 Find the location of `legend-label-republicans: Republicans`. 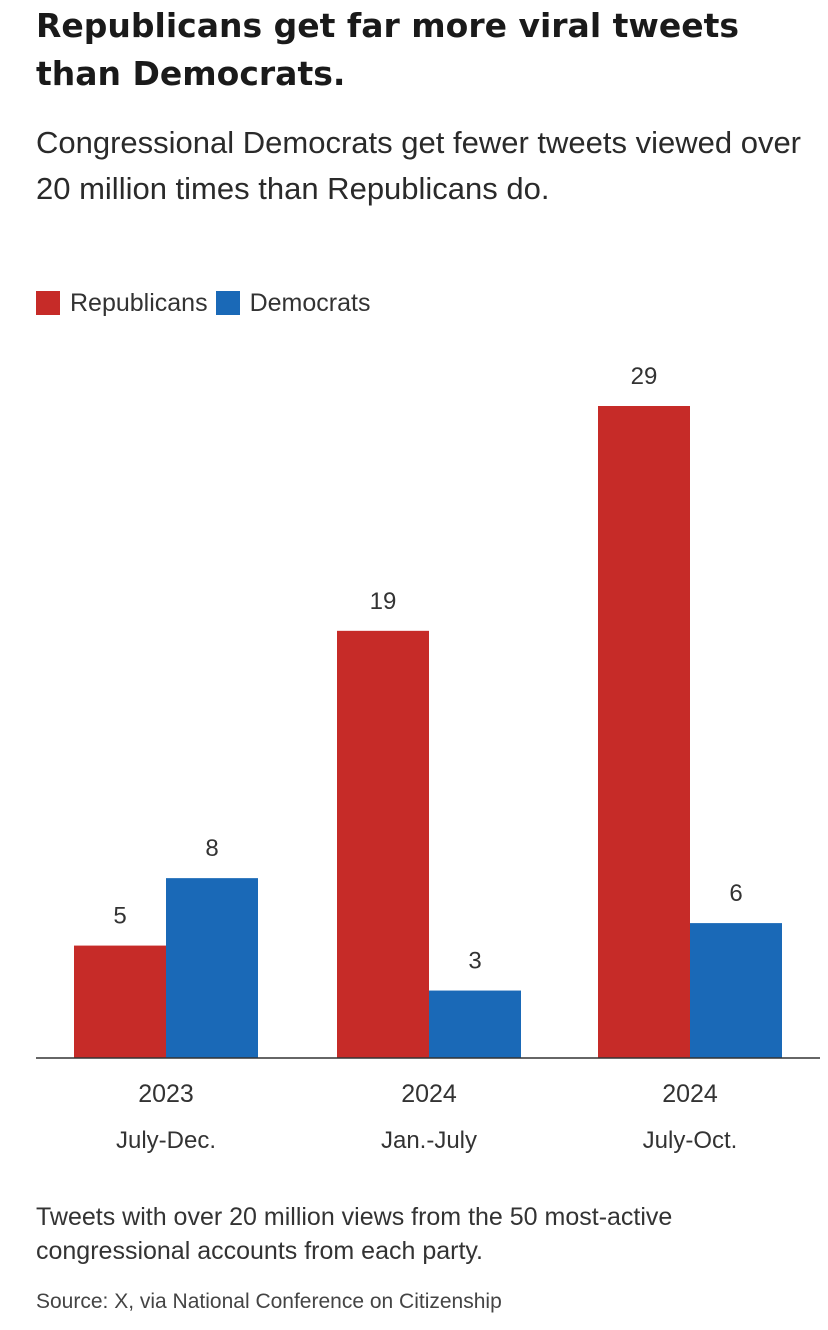

legend-label-republicans: Republicans is located at coordinates (139, 302).